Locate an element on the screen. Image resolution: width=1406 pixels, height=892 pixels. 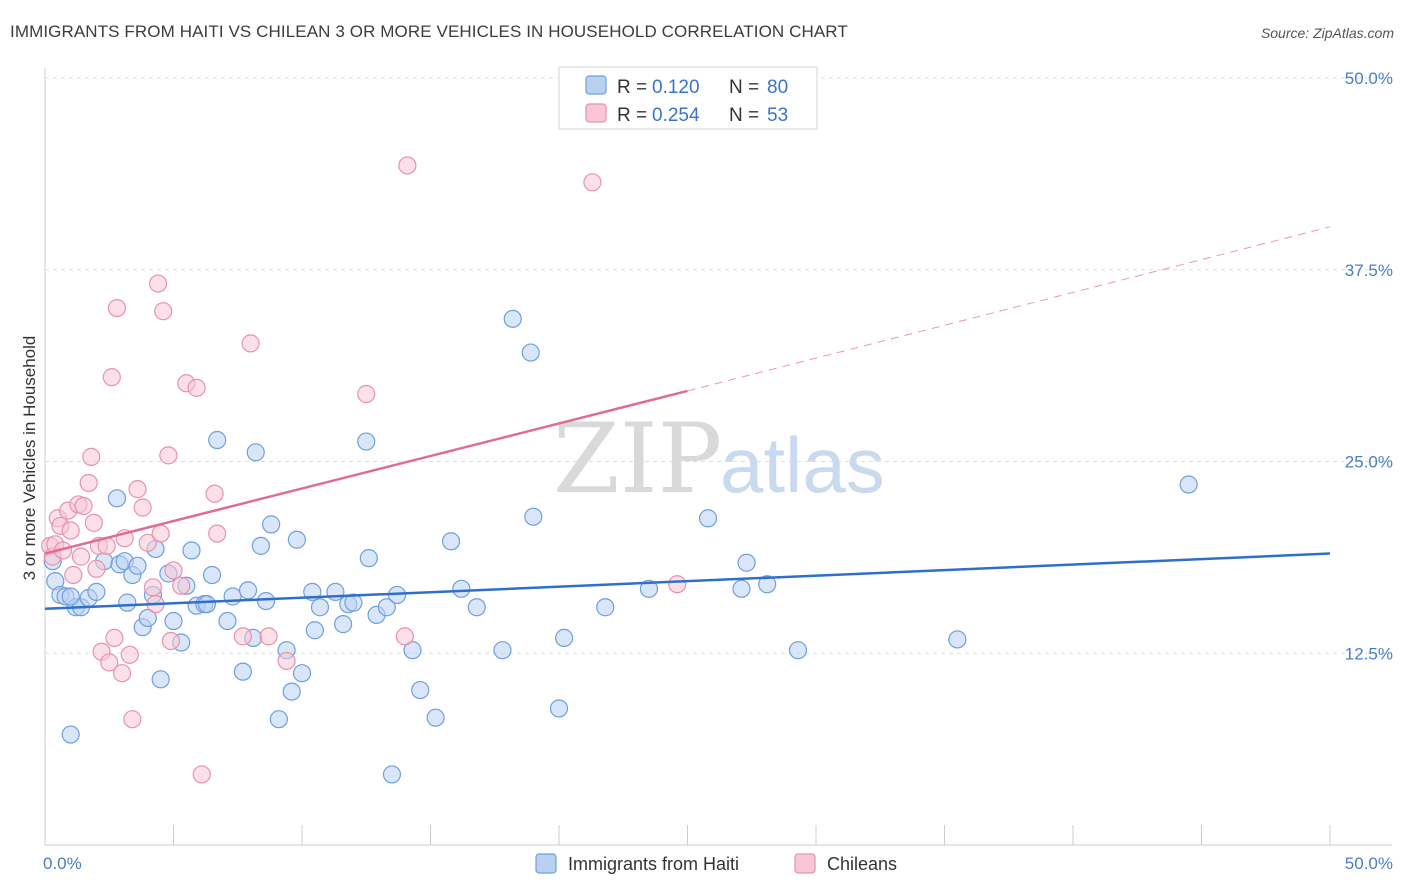
bottom-legend-label-chile: Chileans is located at coordinates (862, 864).